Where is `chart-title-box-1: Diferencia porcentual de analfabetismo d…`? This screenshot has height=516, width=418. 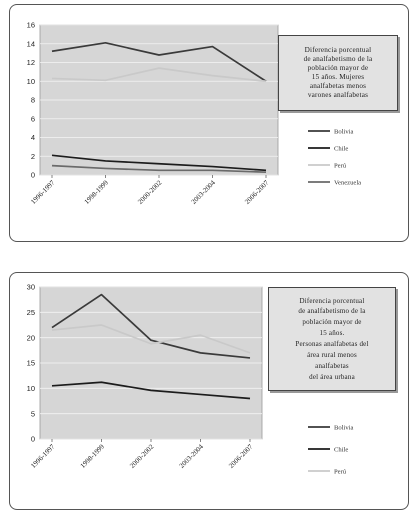
chart-title-box-1: Diferencia porcentual de analfabetismo d… is located at coordinates (338, 73).